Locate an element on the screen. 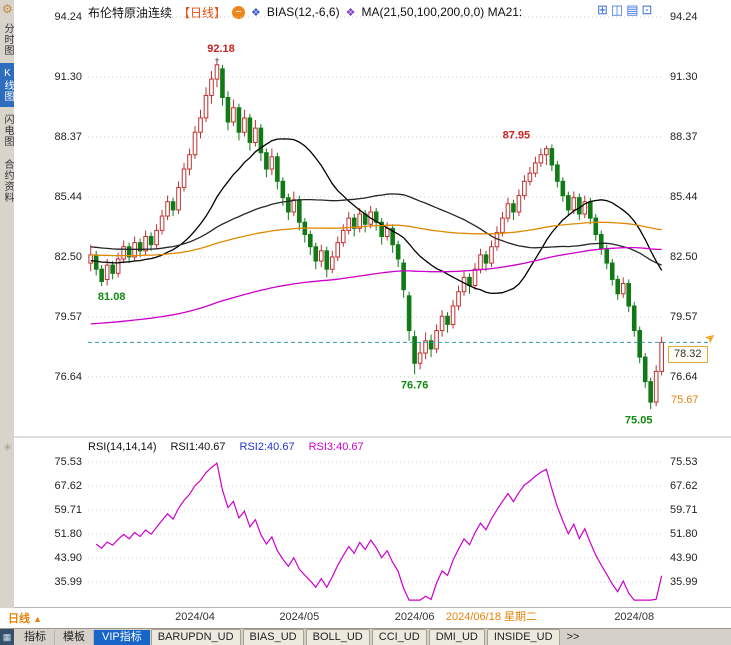 This screenshot has width=731, height=645. window-layout-icons: ⊞ ◫ ▤ ⊡ is located at coordinates (624, 9).